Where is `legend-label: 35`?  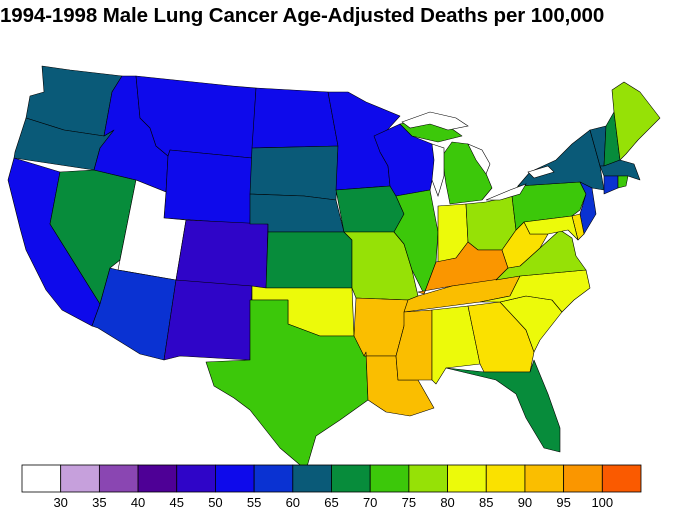 legend-label: 35 is located at coordinates (99, 502).